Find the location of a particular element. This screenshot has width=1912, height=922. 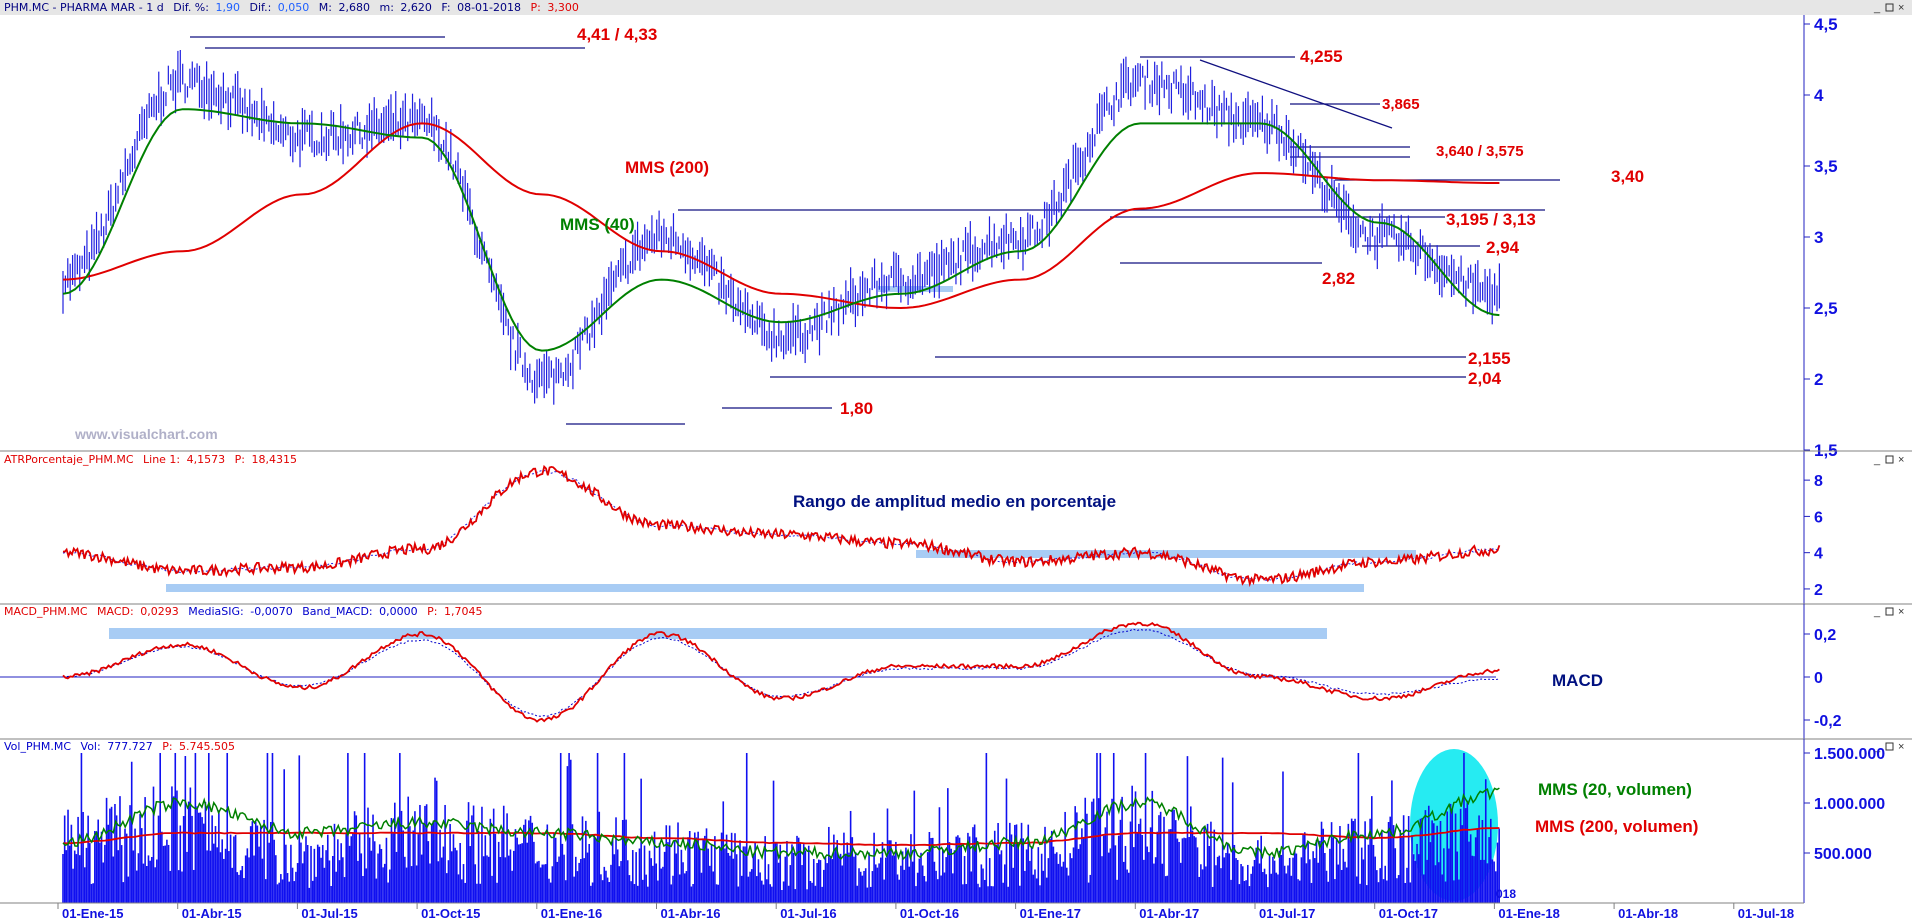

annotation-3195: 3,195 / 3,13 is located at coordinates (1491, 219).